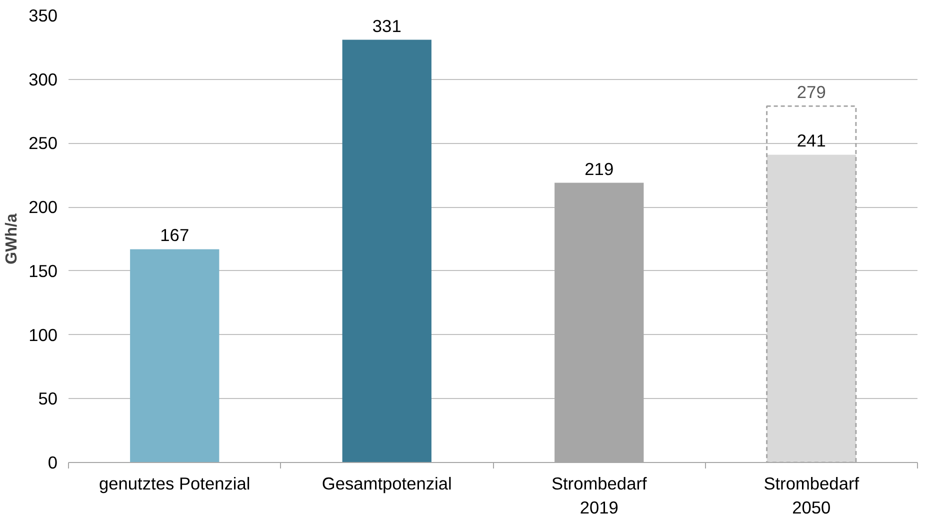  I want to click on y-tick-label: 250, so click(43, 143).